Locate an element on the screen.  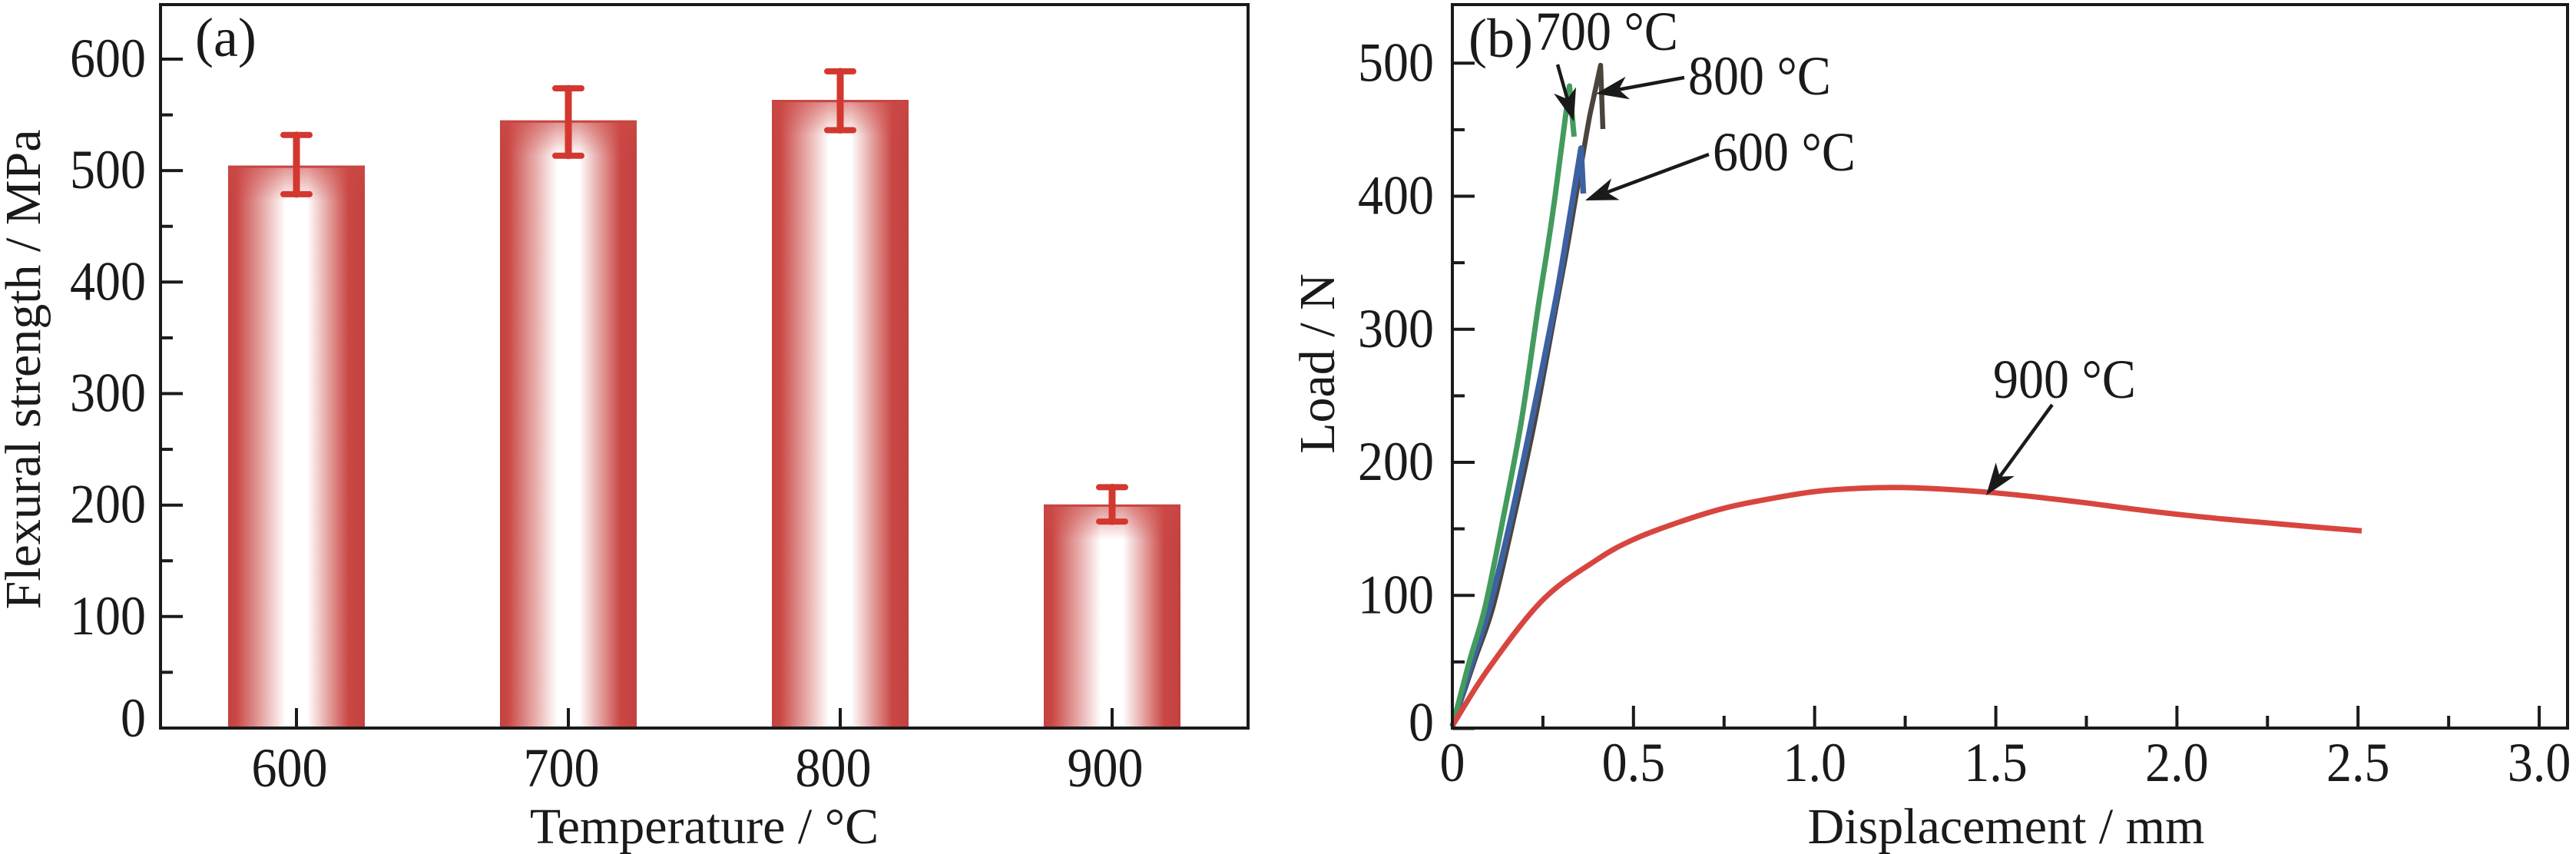
svg-text: 1.0 is located at coordinates (1815, 762).